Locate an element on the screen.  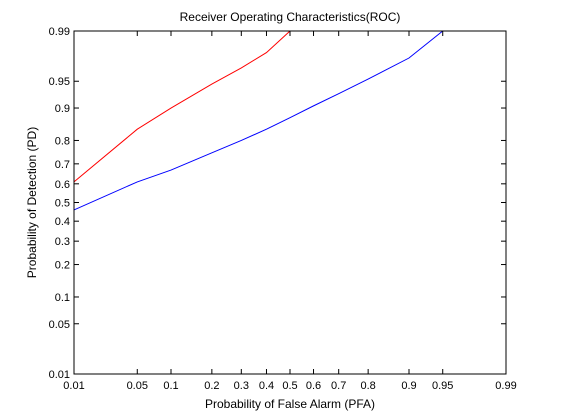
y-tick-label: 0.99 is located at coordinates (59, 32).